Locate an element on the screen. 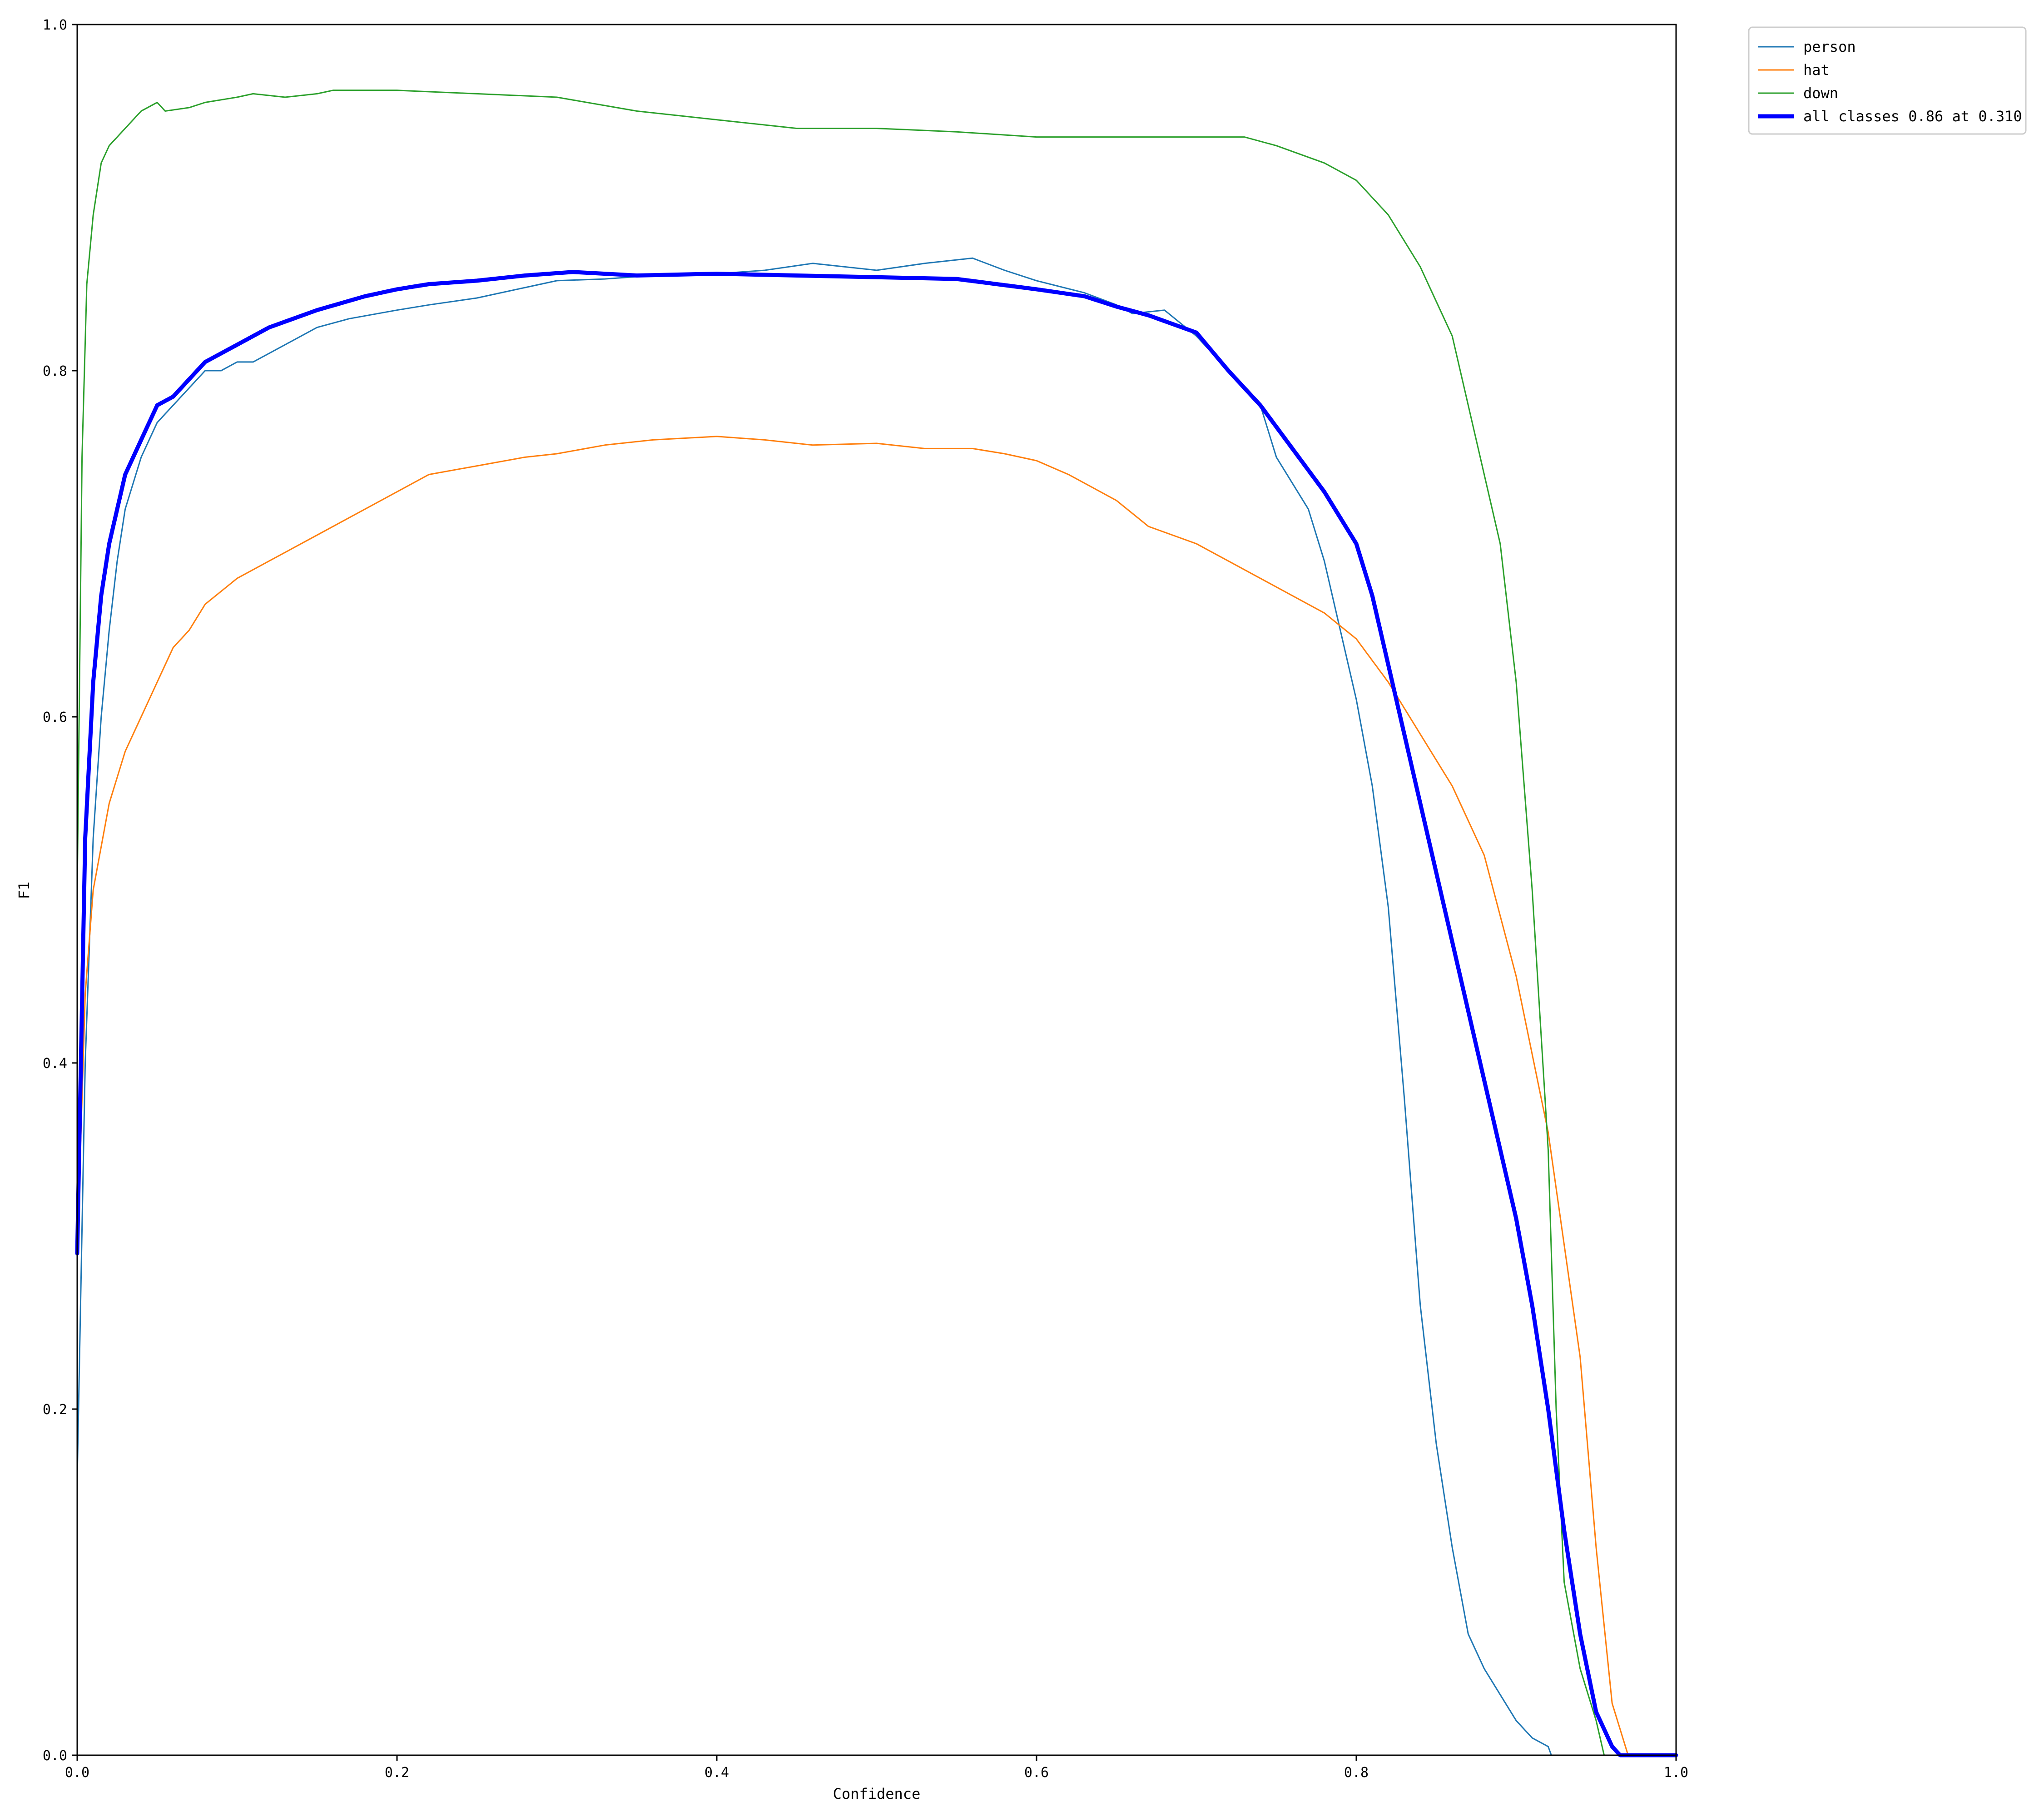 This screenshot has width=2044, height=1817. y-axis: 0.0 0.2 0.4 0.6 0.8 1.0 is located at coordinates (60, 890).